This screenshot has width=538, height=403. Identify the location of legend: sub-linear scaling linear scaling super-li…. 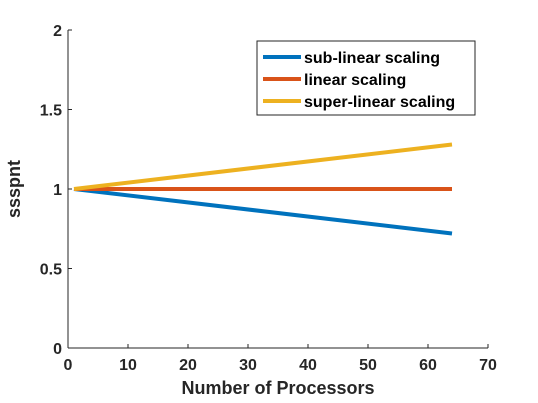
(366, 78).